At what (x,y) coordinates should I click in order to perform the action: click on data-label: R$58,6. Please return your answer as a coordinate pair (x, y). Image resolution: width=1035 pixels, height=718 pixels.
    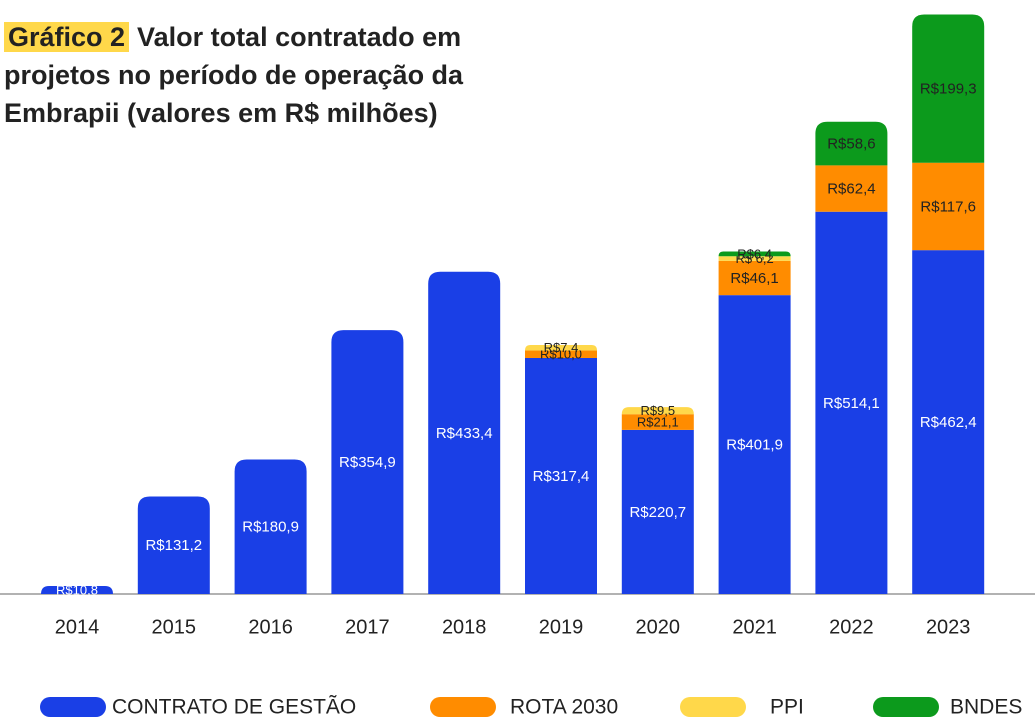
    Looking at the image, I should click on (851, 144).